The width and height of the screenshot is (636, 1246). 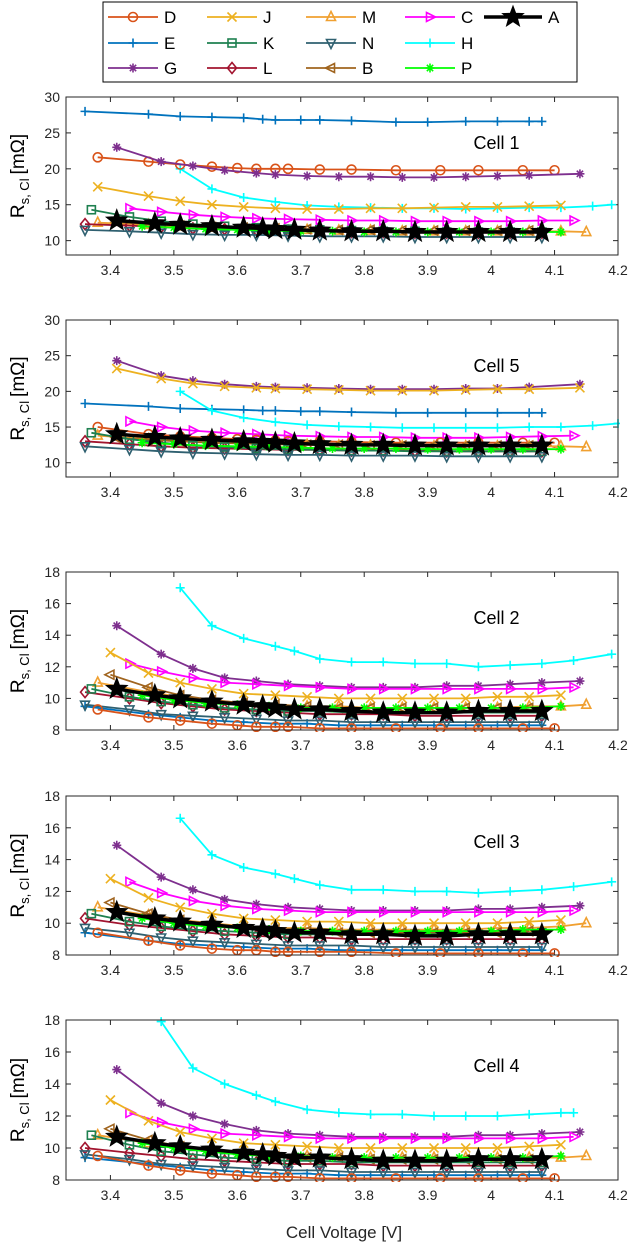 I want to click on x-axis-label: Cell Voltage [V], so click(x=344, y=1232).